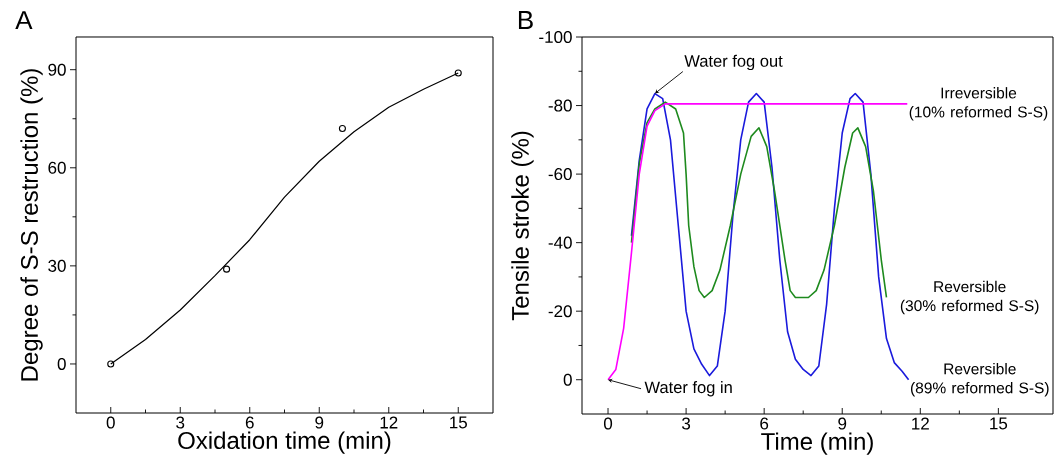 This screenshot has height=474, width=1055. Describe the element at coordinates (560, 105) in the screenshot. I see `y-tick-label: -80` at that location.